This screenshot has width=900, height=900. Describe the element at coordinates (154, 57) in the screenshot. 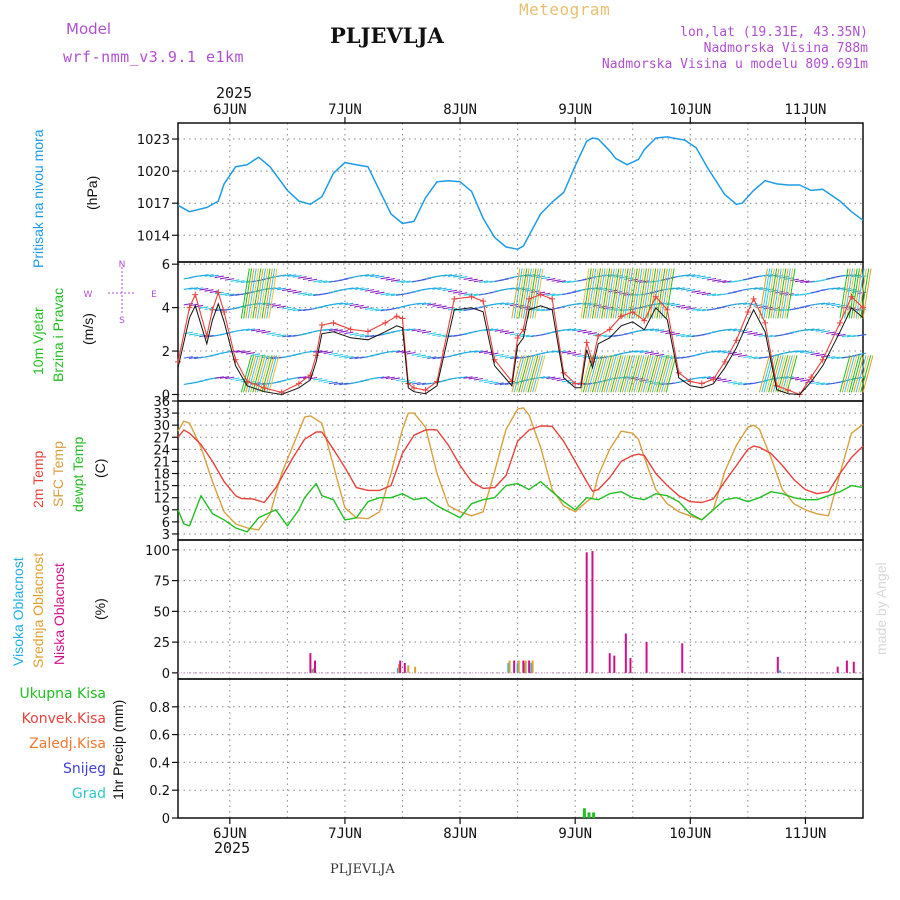

I see `model-name: wrf-nmm_v3.9.1 e1km` at that location.